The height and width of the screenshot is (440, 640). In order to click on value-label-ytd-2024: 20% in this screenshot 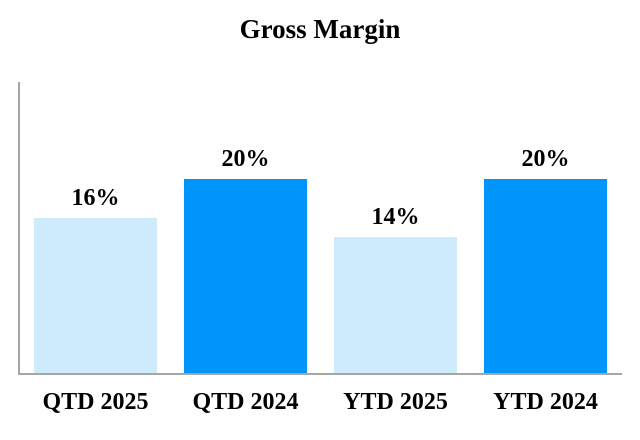, I will do `click(545, 159)`.